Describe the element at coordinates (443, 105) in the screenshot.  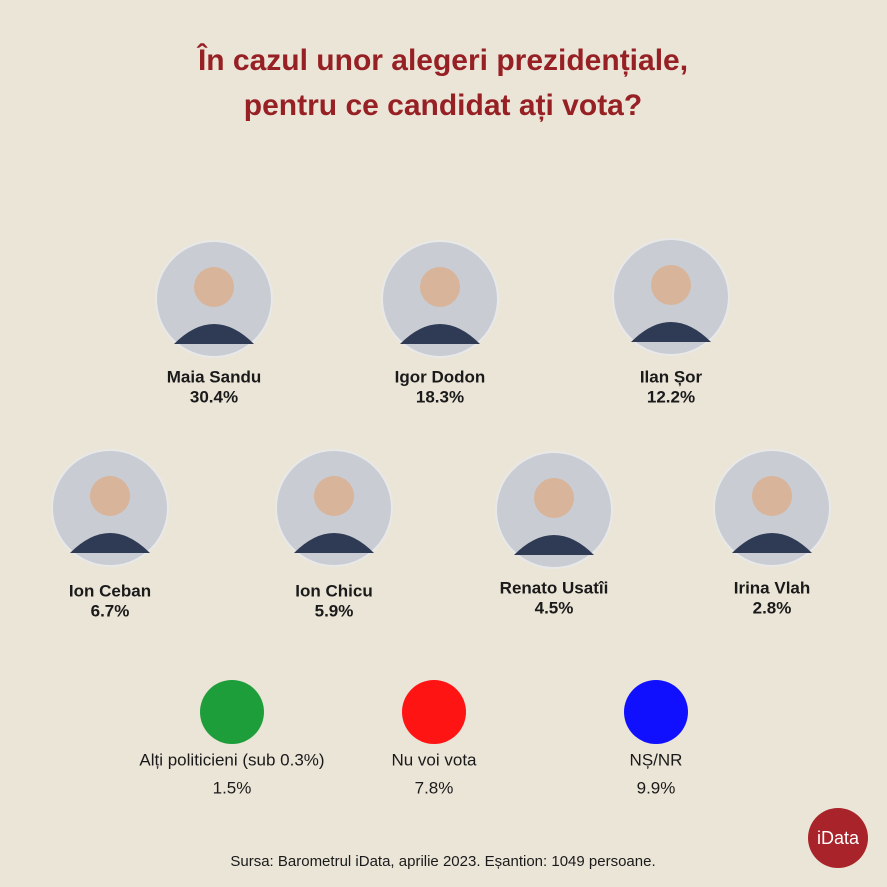
I see `title-line: pentru ce candidat ați vota?` at that location.